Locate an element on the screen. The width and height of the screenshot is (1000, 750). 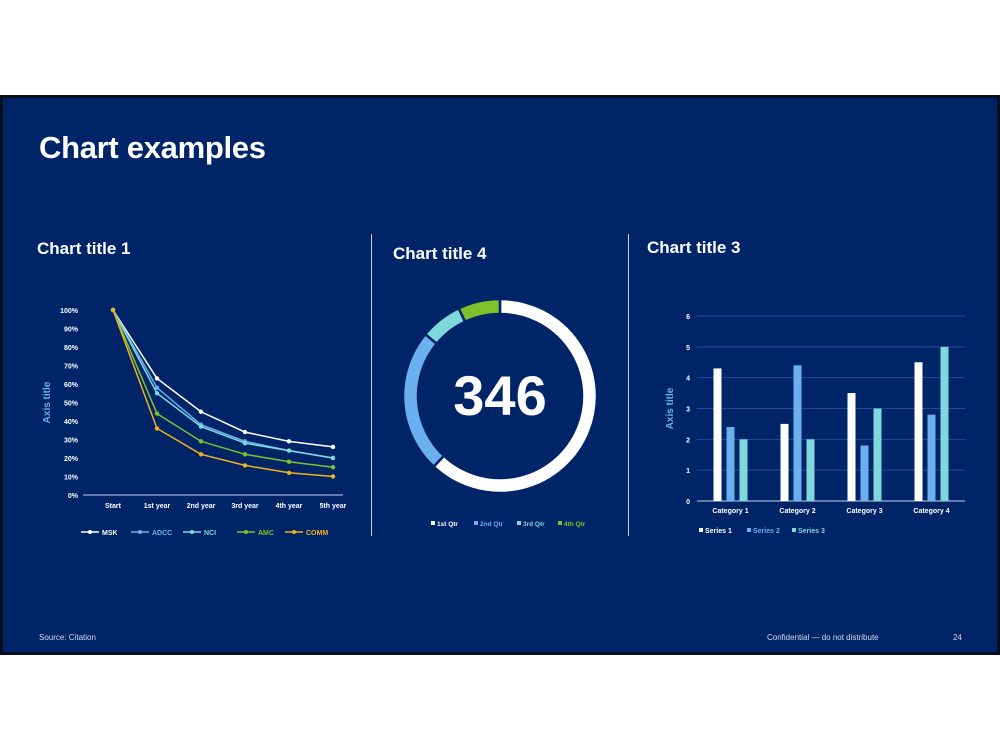
x-tick-label: Category 2 is located at coordinates (797, 511).